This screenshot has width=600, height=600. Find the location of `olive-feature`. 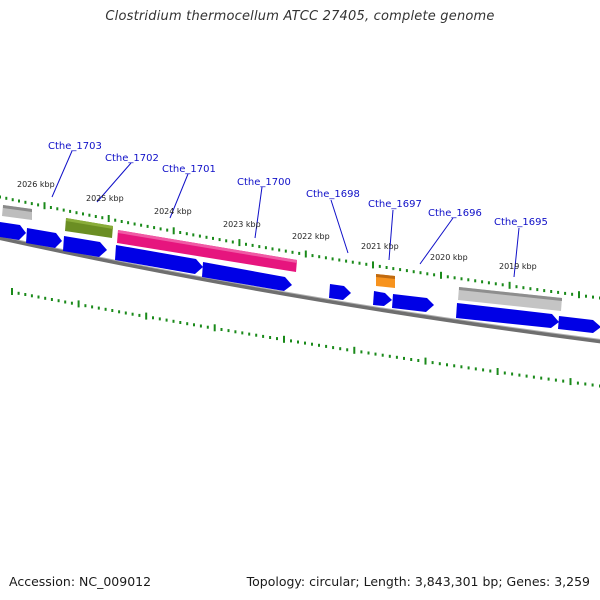

olive-feature is located at coordinates (89, 228).